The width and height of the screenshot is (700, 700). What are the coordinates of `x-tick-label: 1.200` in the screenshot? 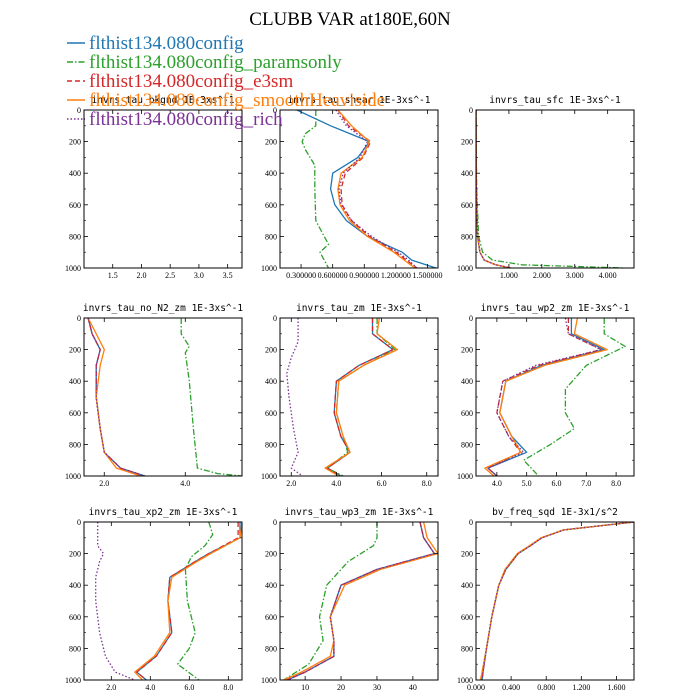 It's located at (581, 687).